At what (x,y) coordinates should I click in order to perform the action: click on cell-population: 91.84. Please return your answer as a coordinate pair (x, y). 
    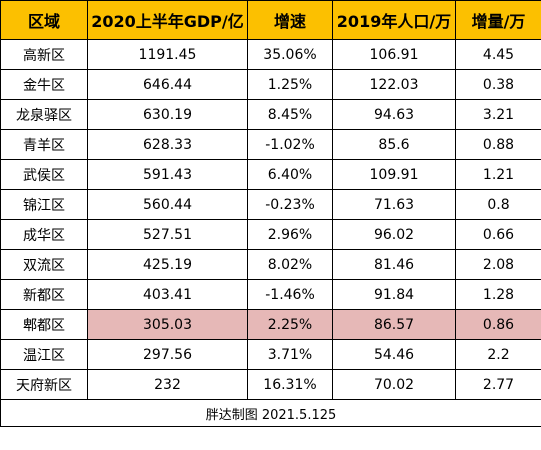
    Looking at the image, I should click on (394, 294).